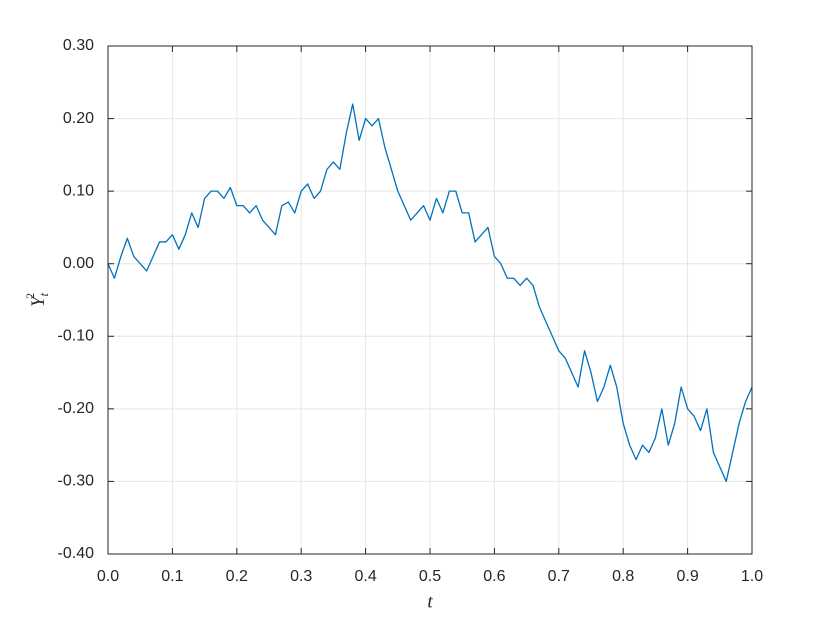  I want to click on x-tick-label: 0.9, so click(687, 576).